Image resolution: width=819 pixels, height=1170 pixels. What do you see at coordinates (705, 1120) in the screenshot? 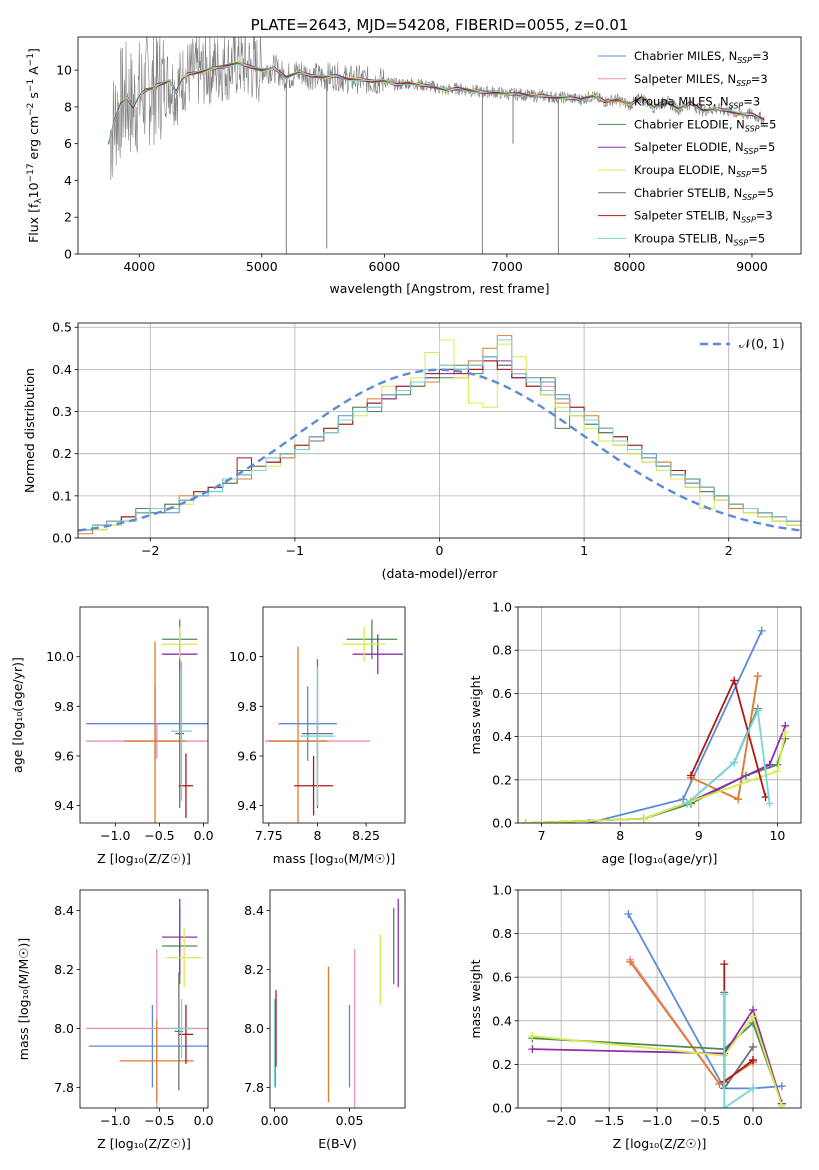
I see `x-tick-label: −0.5` at bounding box center [705, 1120].